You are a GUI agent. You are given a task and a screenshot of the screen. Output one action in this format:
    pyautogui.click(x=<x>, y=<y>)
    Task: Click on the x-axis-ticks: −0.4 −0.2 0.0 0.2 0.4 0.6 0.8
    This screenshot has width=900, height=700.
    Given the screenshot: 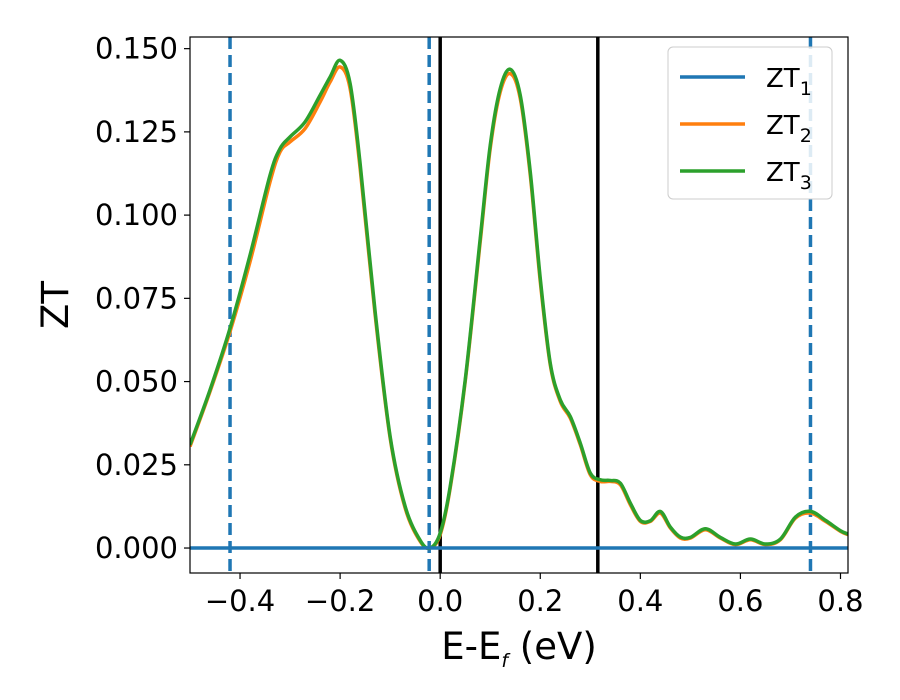 What is the action you would take?
    pyautogui.click(x=534, y=595)
    